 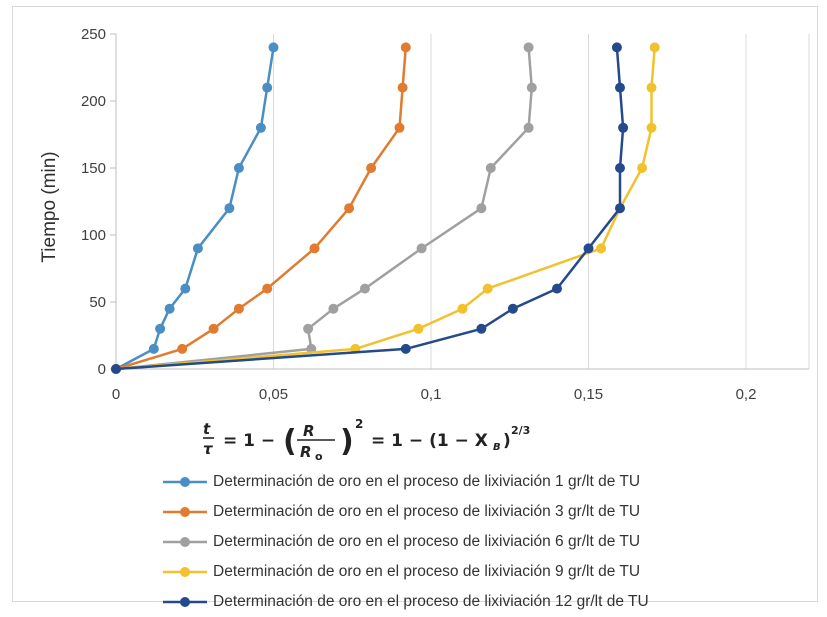 What do you see at coordinates (93, 34) in the screenshot?
I see `y-tick-label: 250` at bounding box center [93, 34].